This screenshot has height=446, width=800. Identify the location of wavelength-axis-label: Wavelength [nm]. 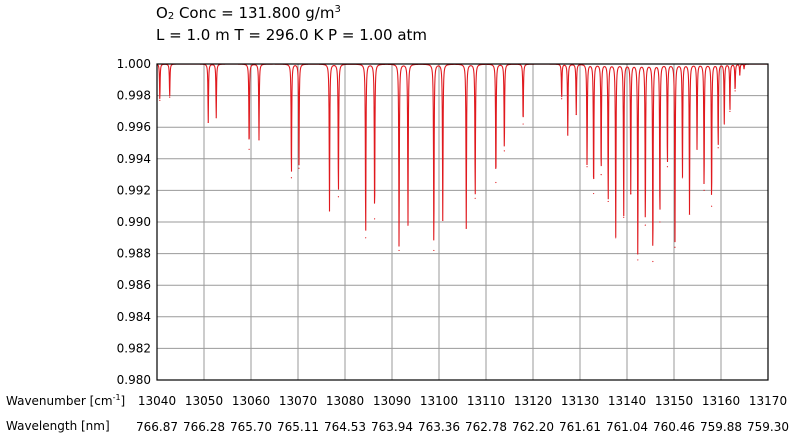
(58, 426).